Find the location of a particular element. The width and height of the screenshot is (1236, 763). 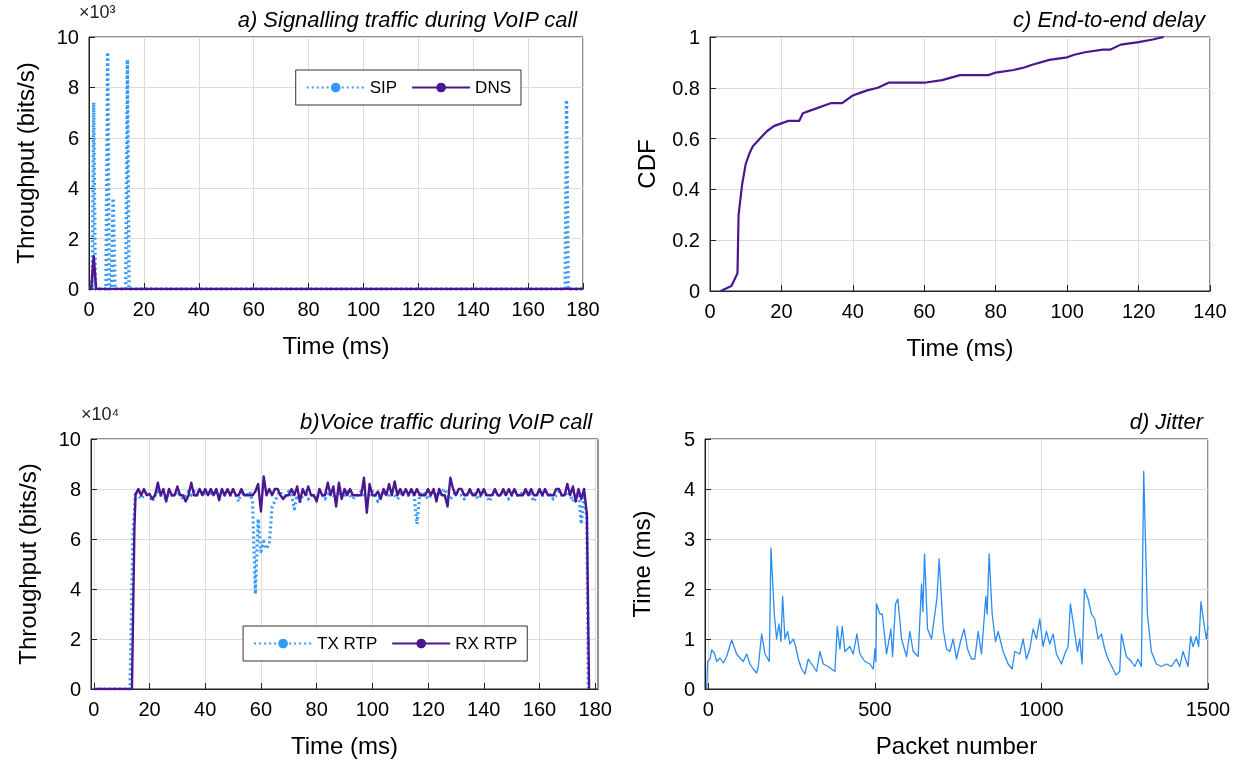

legend-label: RX RTP is located at coordinates (486, 643).